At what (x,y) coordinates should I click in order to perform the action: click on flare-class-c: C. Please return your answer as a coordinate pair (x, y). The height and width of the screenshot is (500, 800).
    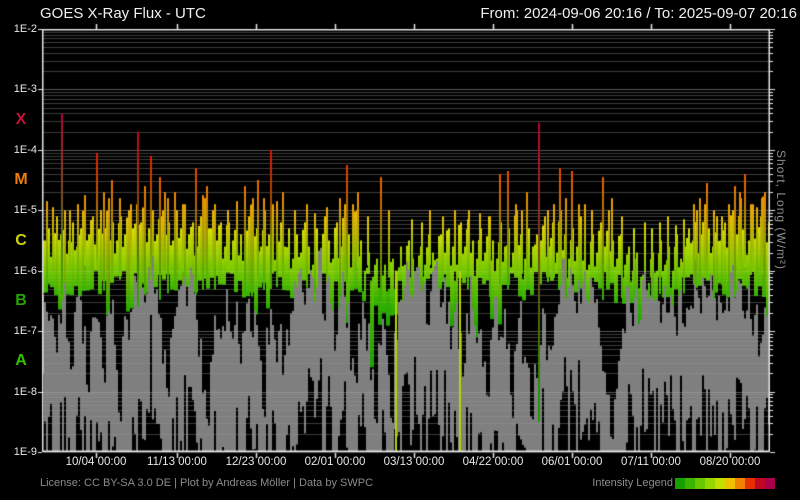
    Looking at the image, I should click on (21, 240).